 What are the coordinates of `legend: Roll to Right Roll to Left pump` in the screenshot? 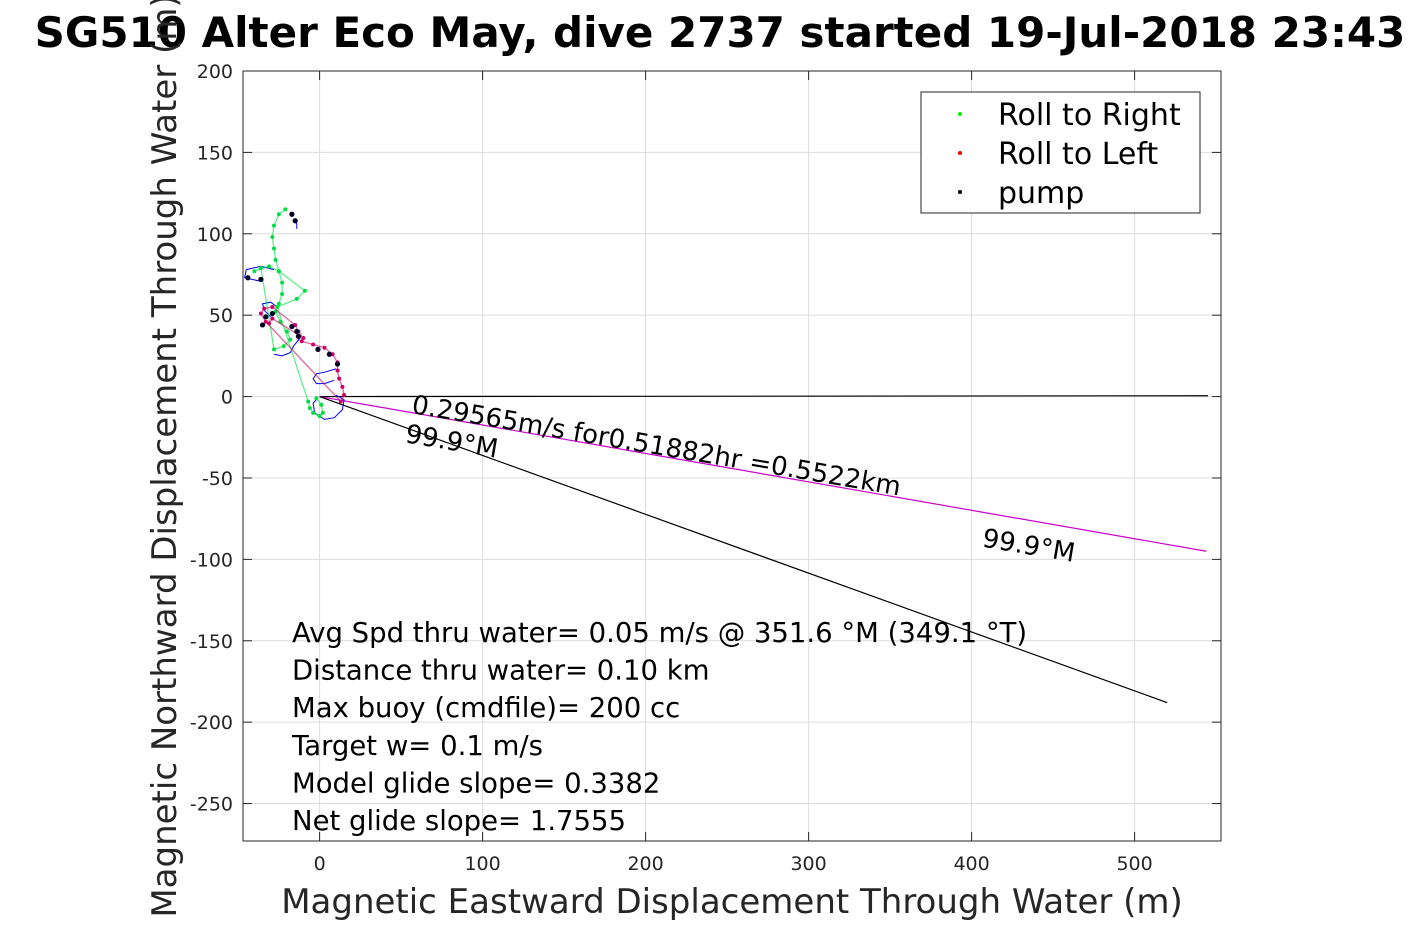 It's located at (1060, 152).